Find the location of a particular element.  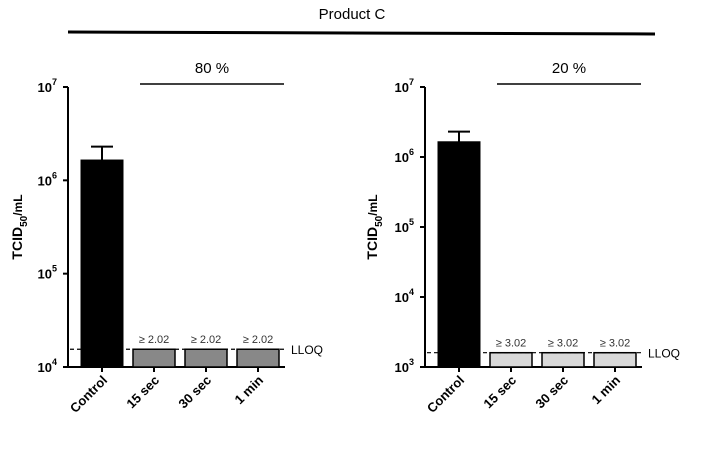

group-label: 20 % is located at coordinates (569, 68).